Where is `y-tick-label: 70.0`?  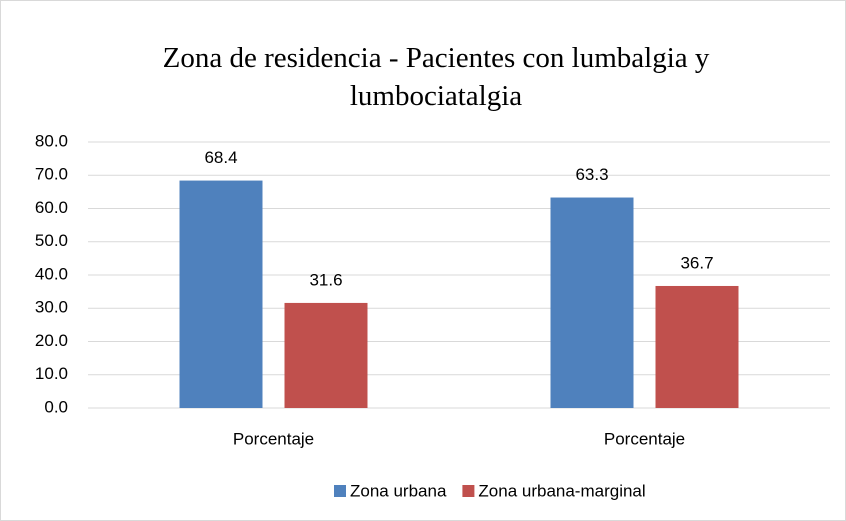
y-tick-label: 70.0 is located at coordinates (51, 174).